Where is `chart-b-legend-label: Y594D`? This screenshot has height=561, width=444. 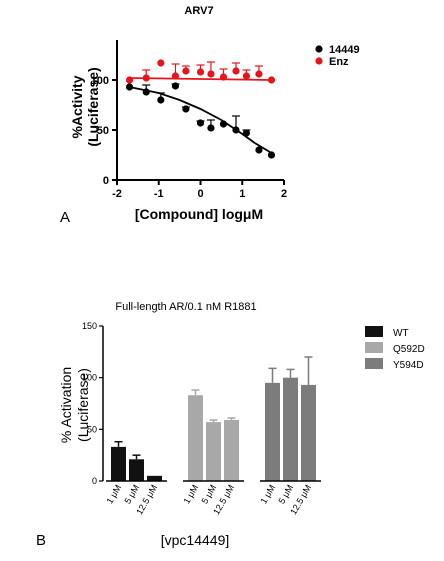 chart-b-legend-label: Y594D is located at coordinates (408, 365).